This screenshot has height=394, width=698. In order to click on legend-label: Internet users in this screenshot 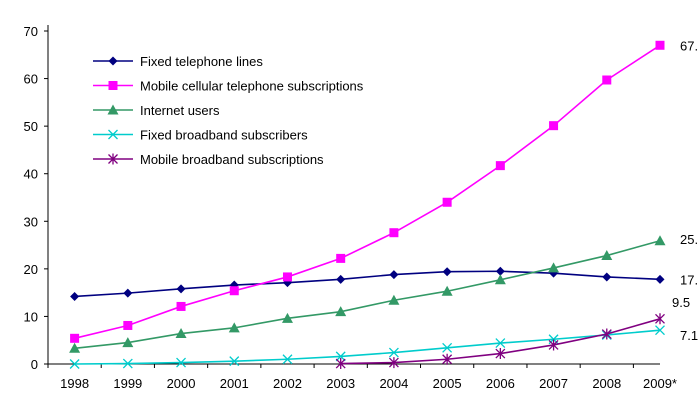, I will do `click(180, 110)`.